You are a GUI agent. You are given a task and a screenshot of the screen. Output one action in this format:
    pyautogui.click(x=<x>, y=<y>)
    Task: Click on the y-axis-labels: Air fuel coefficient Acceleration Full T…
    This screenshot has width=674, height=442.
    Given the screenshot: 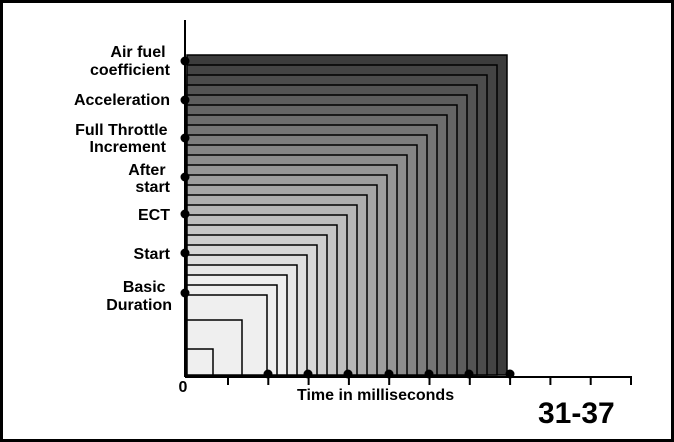 What is the action you would take?
    pyautogui.click(x=123, y=179)
    